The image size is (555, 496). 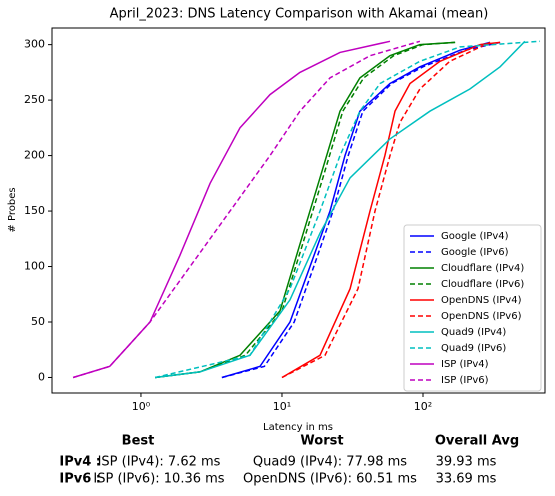 I want to click on legend-label: ISP (IPv4), so click(x=465, y=364).